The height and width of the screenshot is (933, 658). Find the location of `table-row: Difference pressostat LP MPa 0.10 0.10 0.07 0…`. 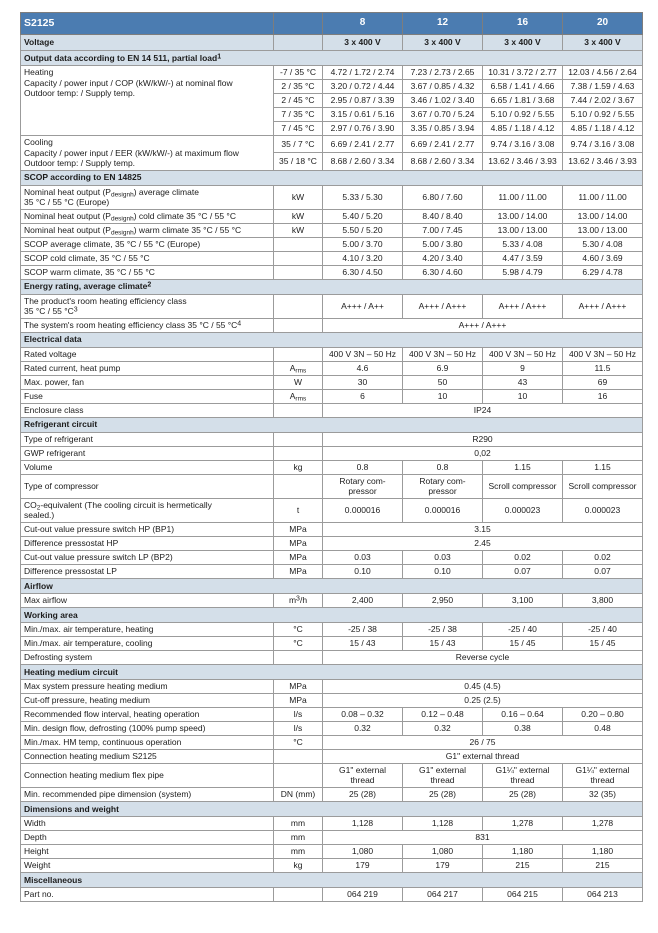

table-row: Difference pressostat LP MPa 0.10 0.10 0.07 0… is located at coordinates (331, 571).